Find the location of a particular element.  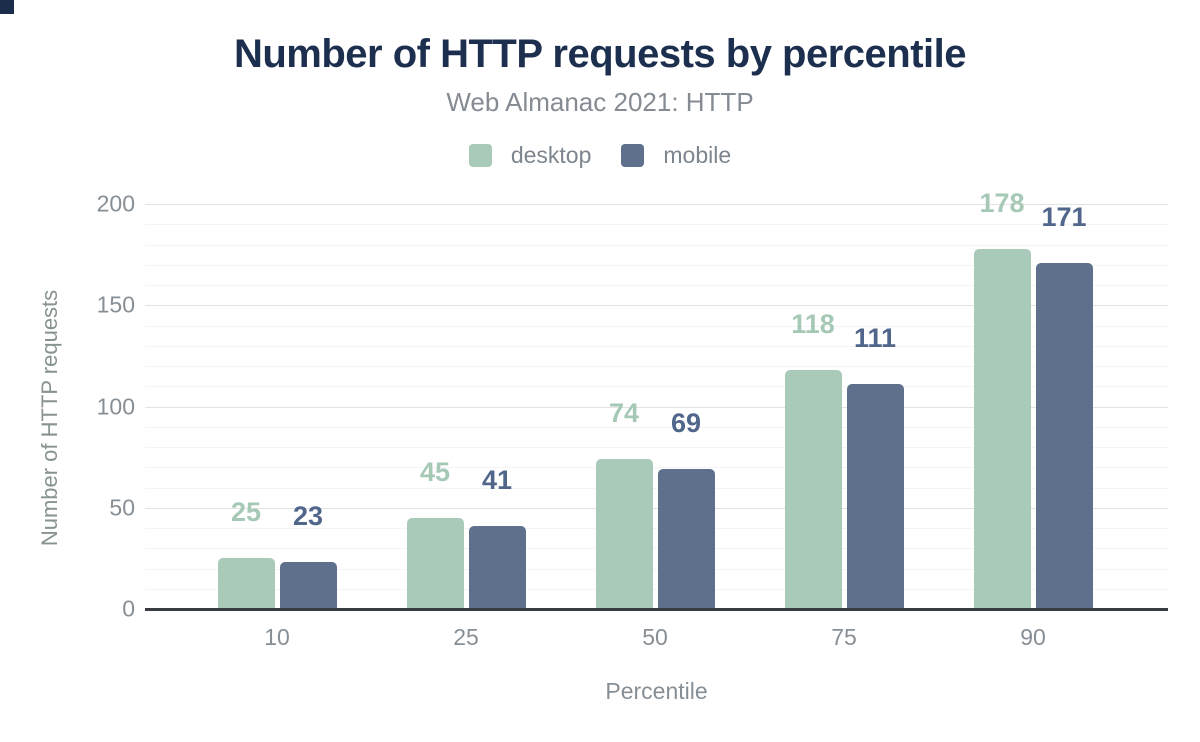

legend-label-mobile: mobile is located at coordinates (697, 155).